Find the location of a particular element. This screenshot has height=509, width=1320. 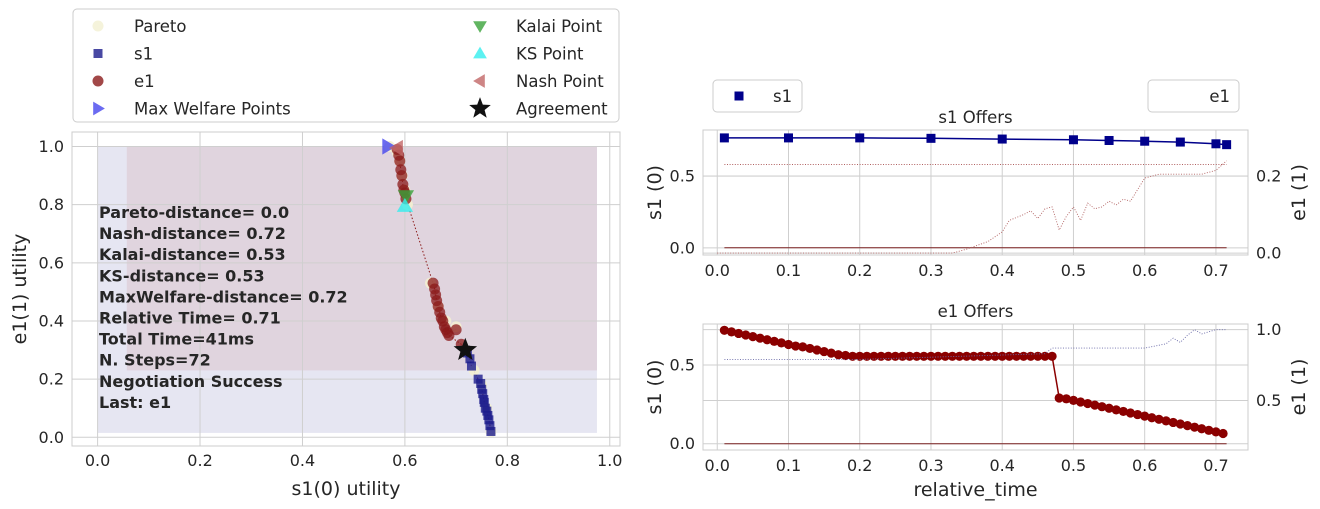

stats-line: Relative Time= 0.71 is located at coordinates (190, 318).